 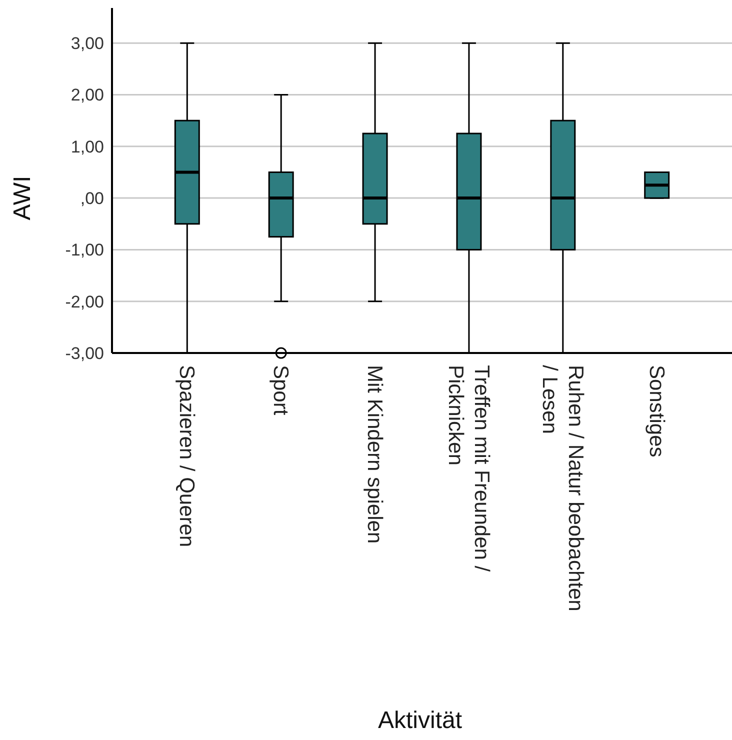 I want to click on y-tick-label: -2,00, so click(x=84, y=302).